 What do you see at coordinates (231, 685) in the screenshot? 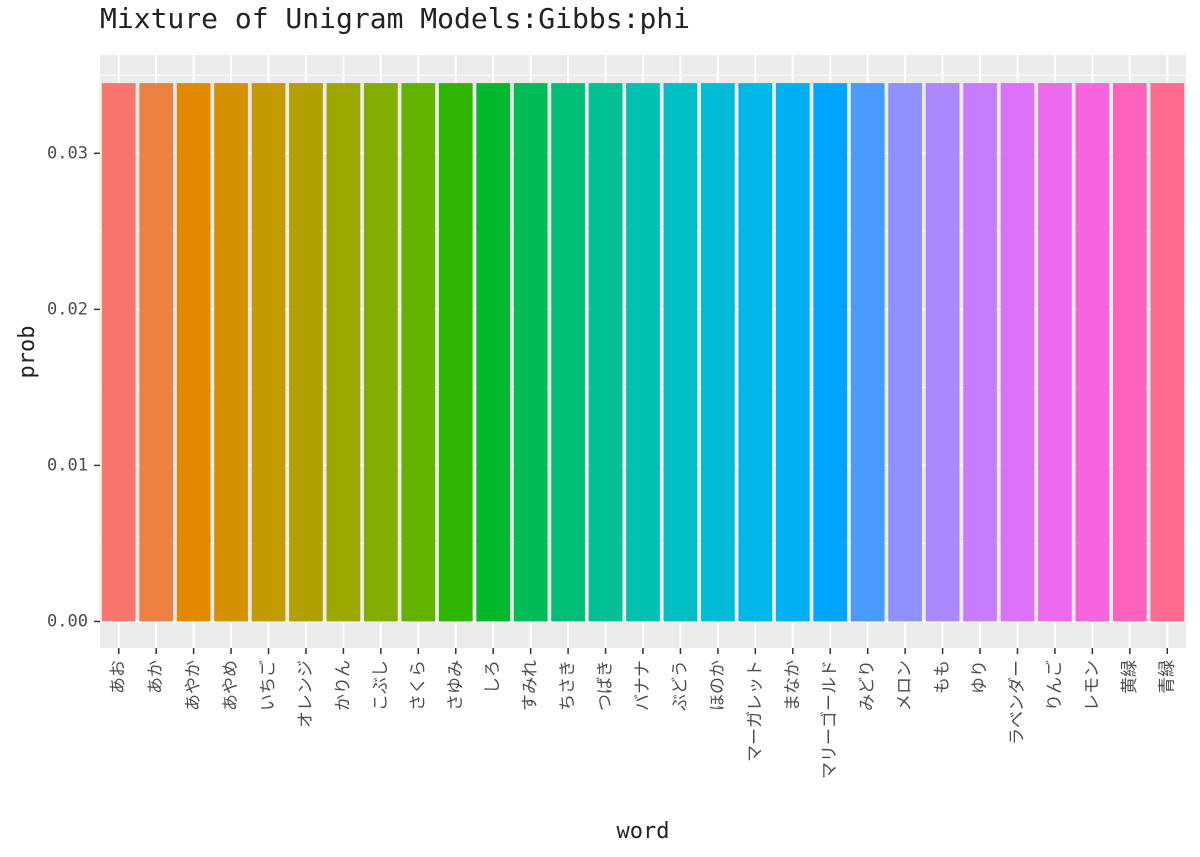
I see `x-tick-label: あやめ` at bounding box center [231, 685].